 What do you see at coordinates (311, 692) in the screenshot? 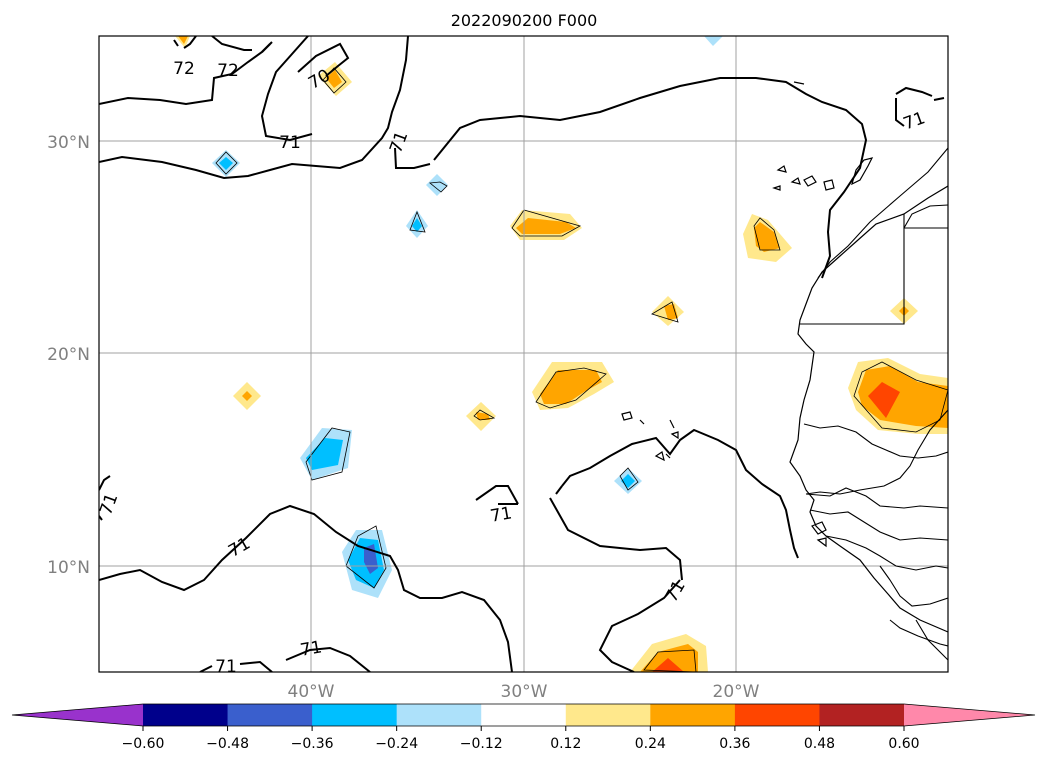
I see `lon-label: 40°W` at bounding box center [311, 692].